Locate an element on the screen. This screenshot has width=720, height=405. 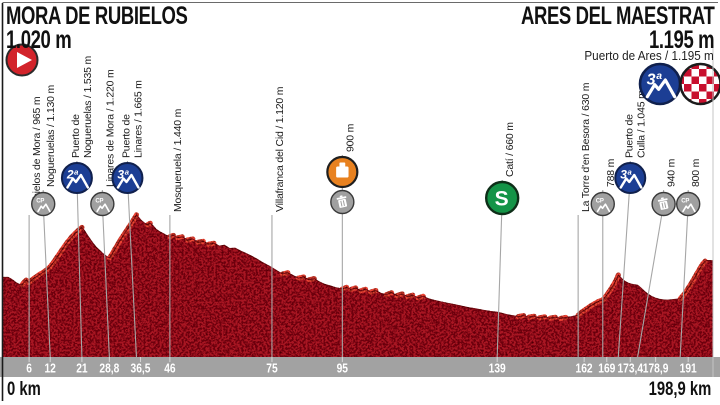
axis-tick-label: 162 is located at coordinates (584, 369).